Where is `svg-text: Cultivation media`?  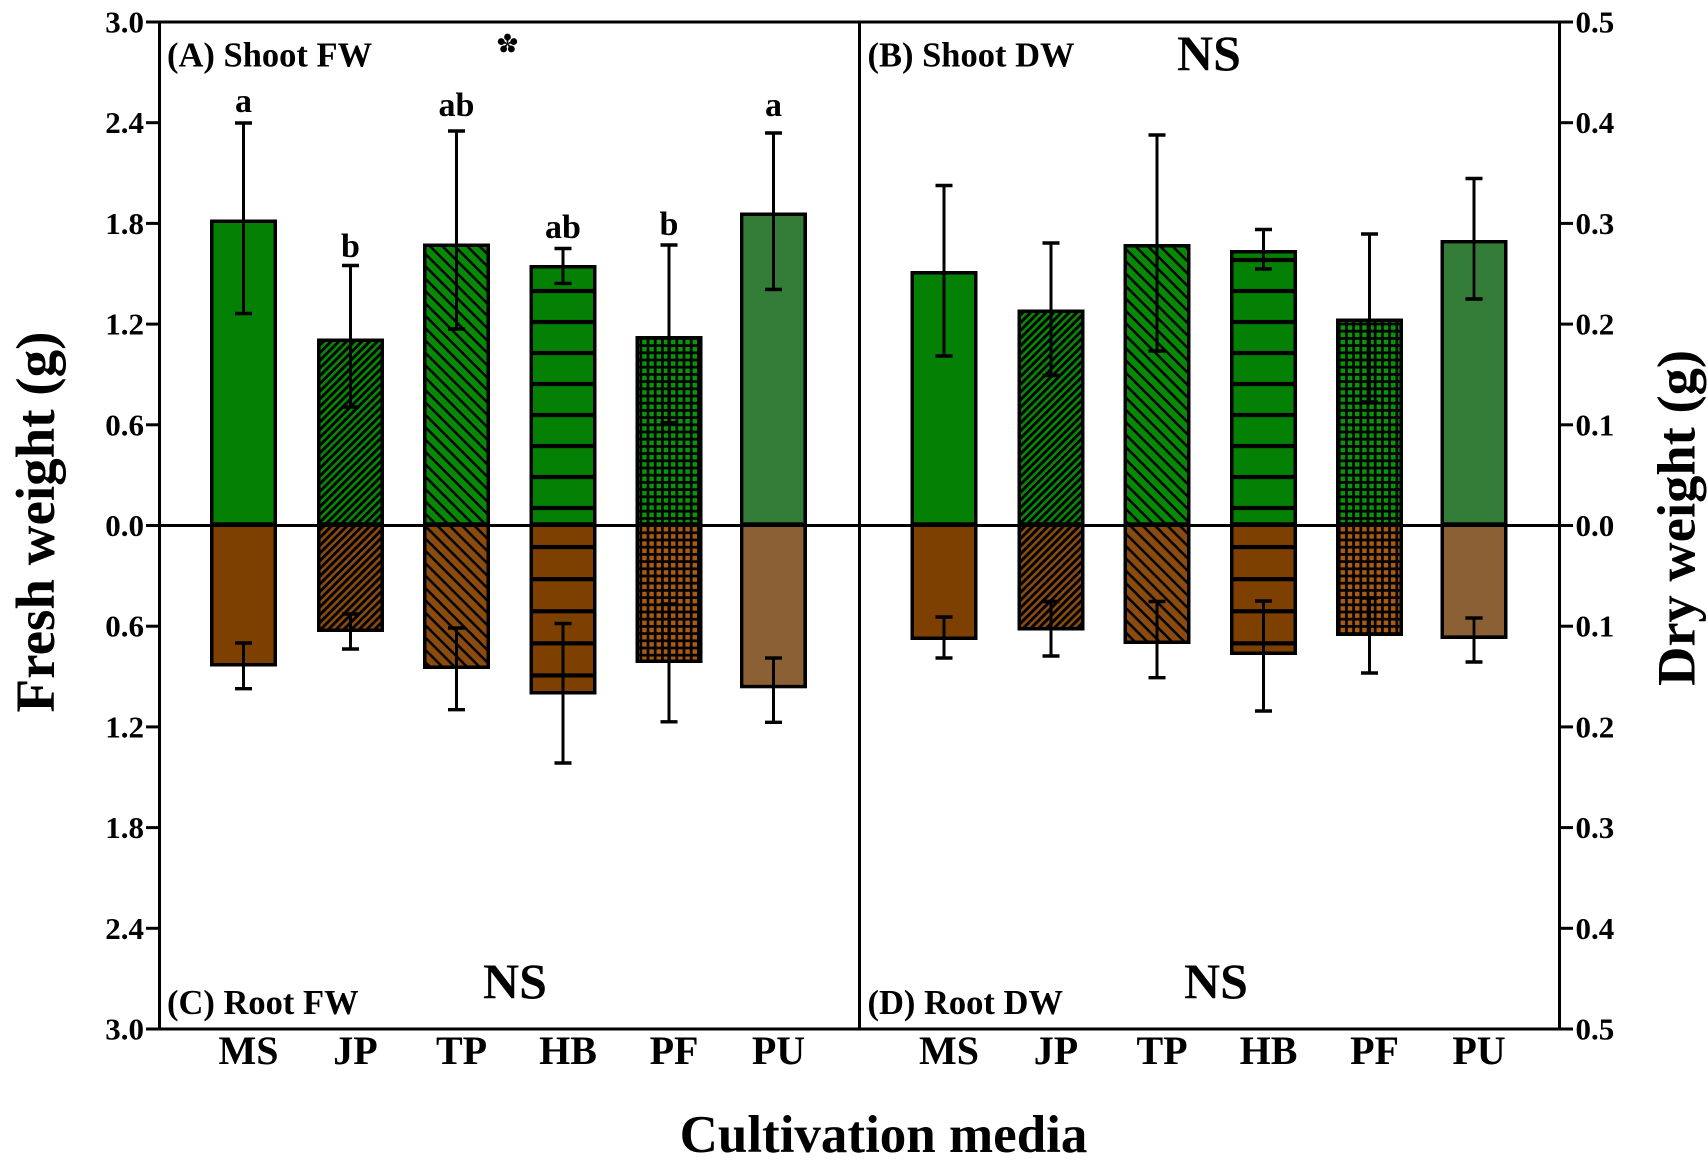
svg-text: Cultivation media is located at coordinates (884, 1135).